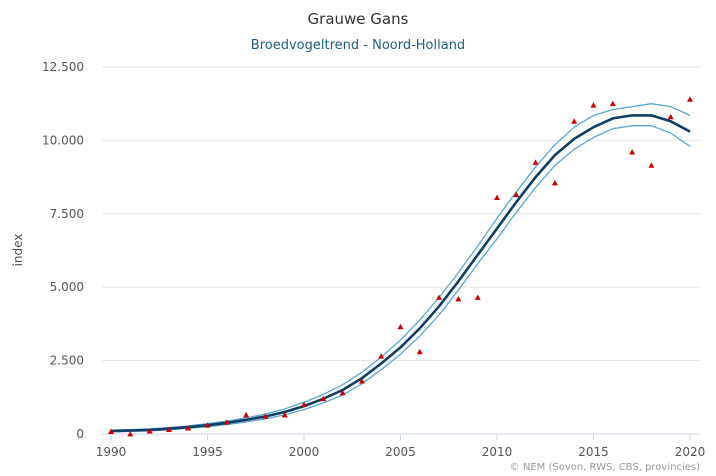 The height and width of the screenshot is (476, 716). Describe the element at coordinates (111, 452) in the screenshot. I see `x-tick-label: 1990` at that location.